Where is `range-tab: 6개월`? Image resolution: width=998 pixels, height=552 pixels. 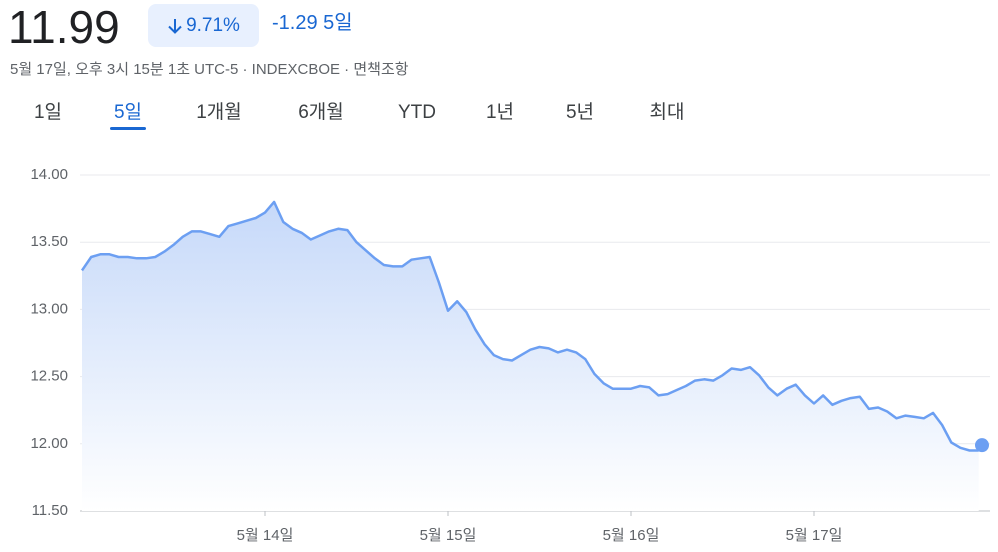
range-tab: 6개월 is located at coordinates (321, 112).